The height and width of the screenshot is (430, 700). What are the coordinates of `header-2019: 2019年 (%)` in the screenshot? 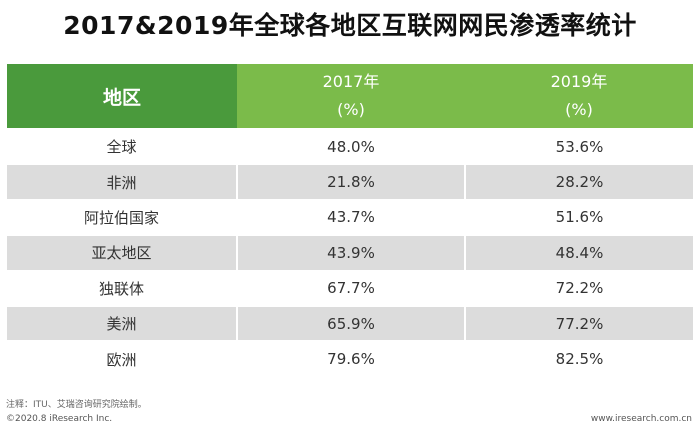 It's located at (579, 96).